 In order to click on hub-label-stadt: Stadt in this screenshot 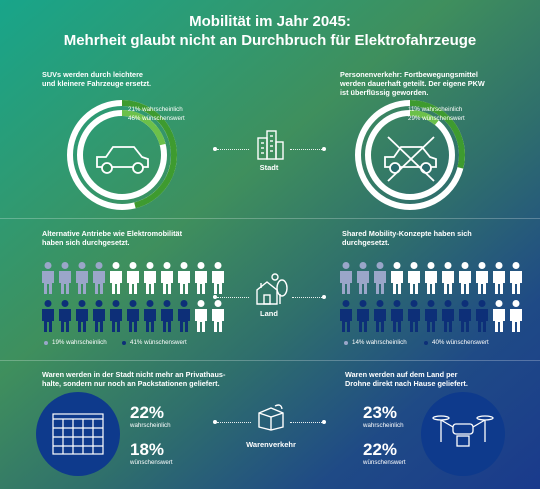, I will do `click(269, 167)`.